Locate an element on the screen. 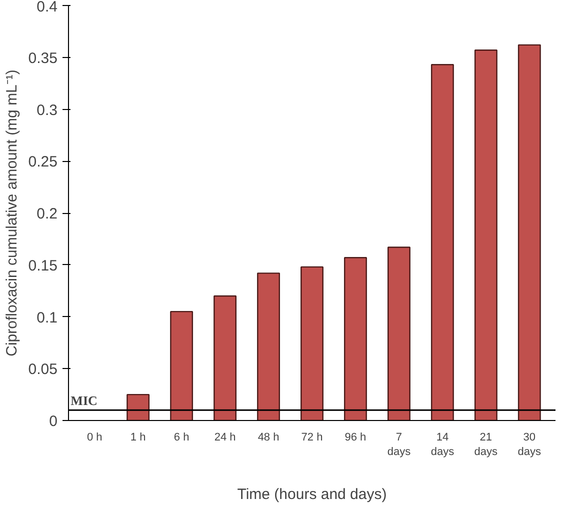  y-tick-label: 0 is located at coordinates (53, 421).